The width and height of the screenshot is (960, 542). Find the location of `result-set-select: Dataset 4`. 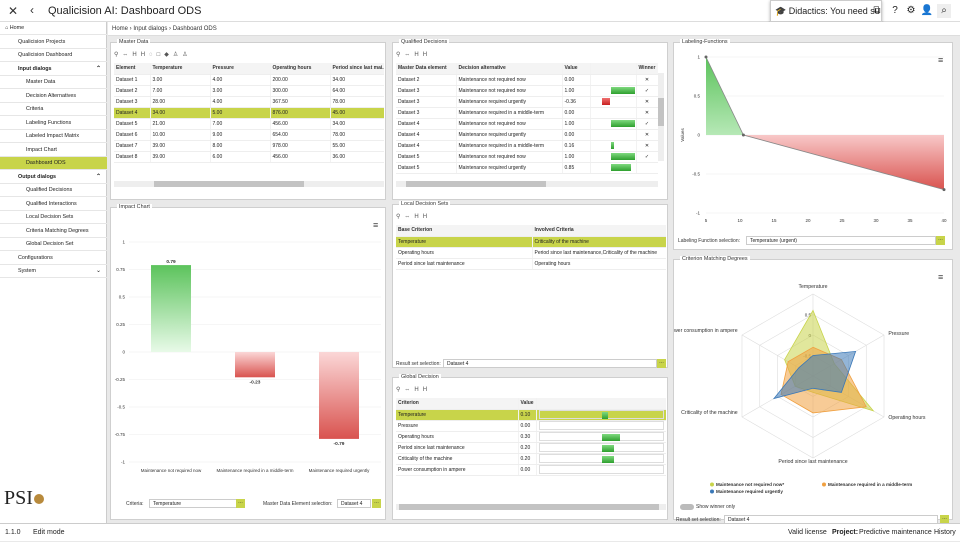

result-set-select: Dataset 4 is located at coordinates (550, 363).